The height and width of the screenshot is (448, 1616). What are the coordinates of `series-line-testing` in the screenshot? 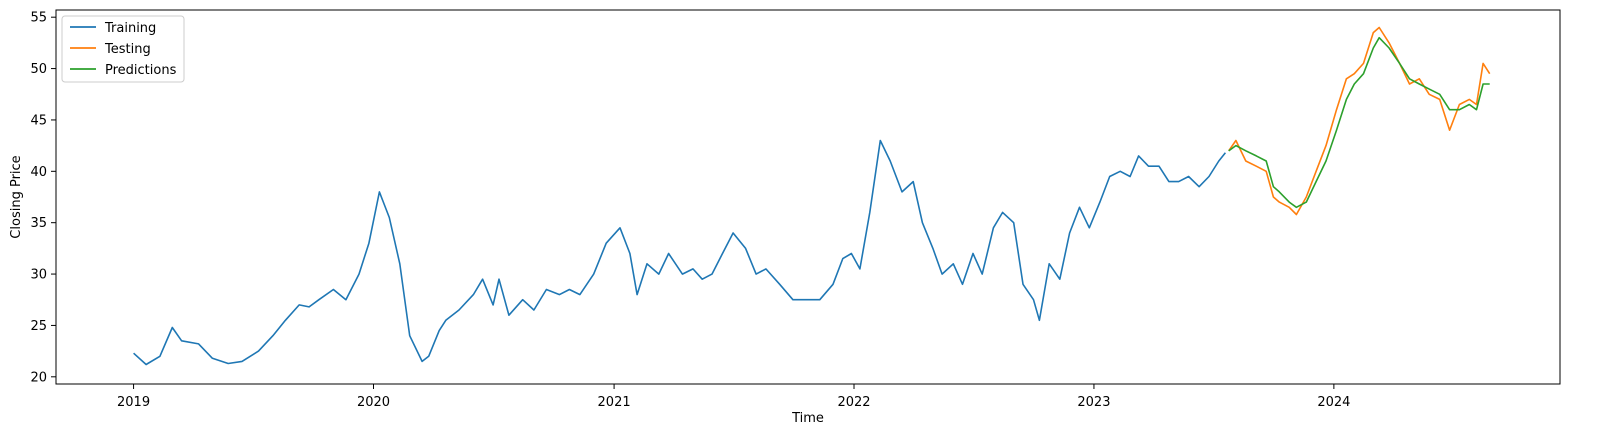 It's located at (1359, 121).